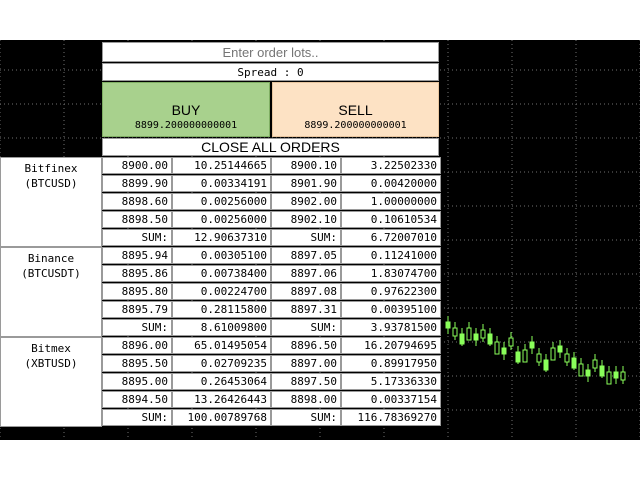 This screenshot has width=640, height=480. Describe the element at coordinates (51, 202) in the screenshot. I see `exchange-label-bitfinex: Bitfinex (BTCUSD)` at that location.